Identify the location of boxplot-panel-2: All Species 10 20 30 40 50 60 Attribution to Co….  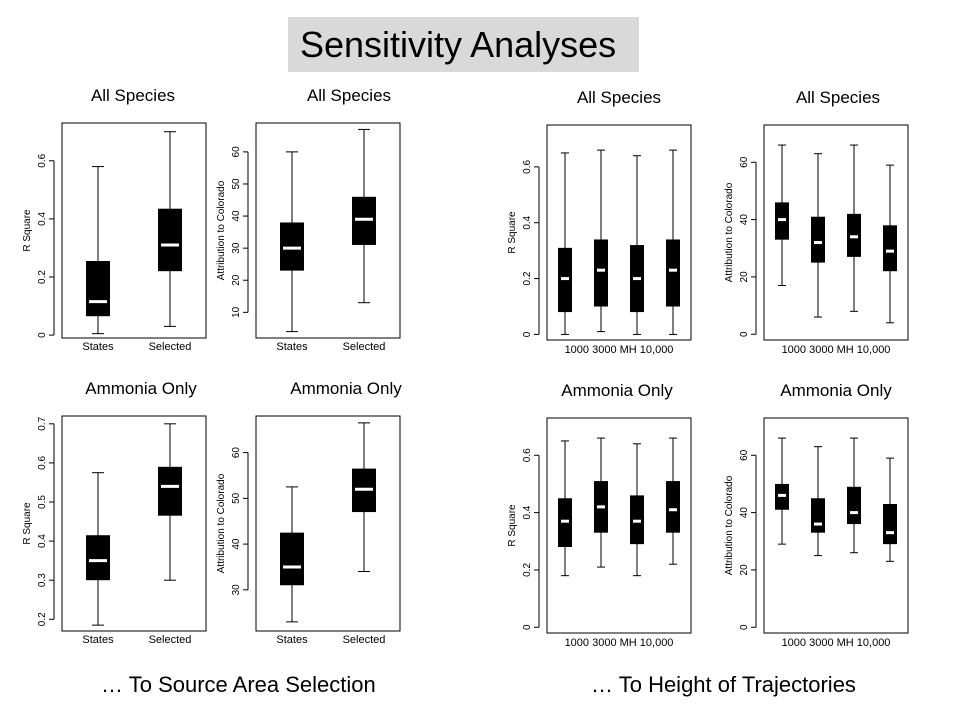
(308, 219).